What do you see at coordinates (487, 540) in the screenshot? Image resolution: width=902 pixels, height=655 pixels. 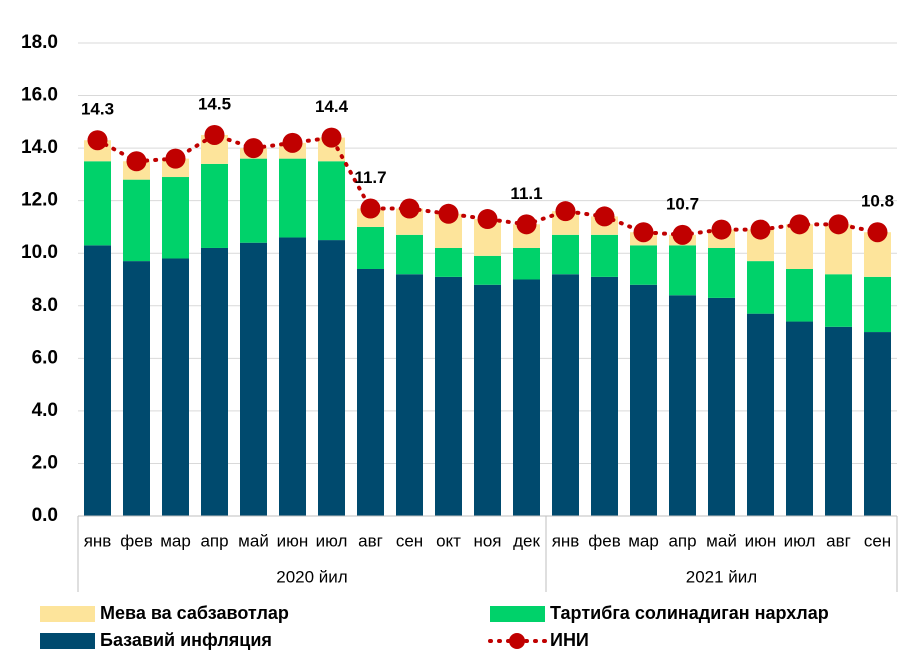 I see `x-tick-label: ноя` at bounding box center [487, 540].